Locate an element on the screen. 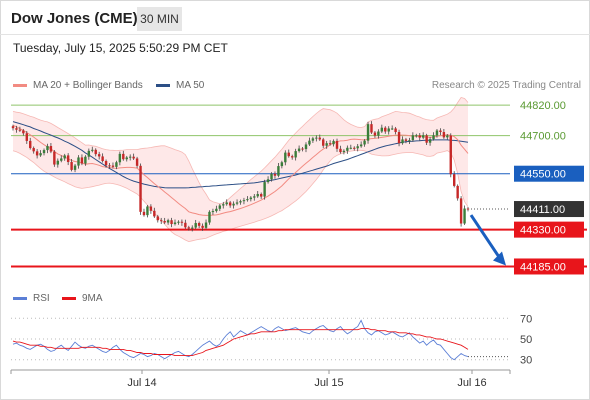 The width and height of the screenshot is (590, 400). legend-ma20: MA 20 + Bollinger Bands is located at coordinates (78, 85).